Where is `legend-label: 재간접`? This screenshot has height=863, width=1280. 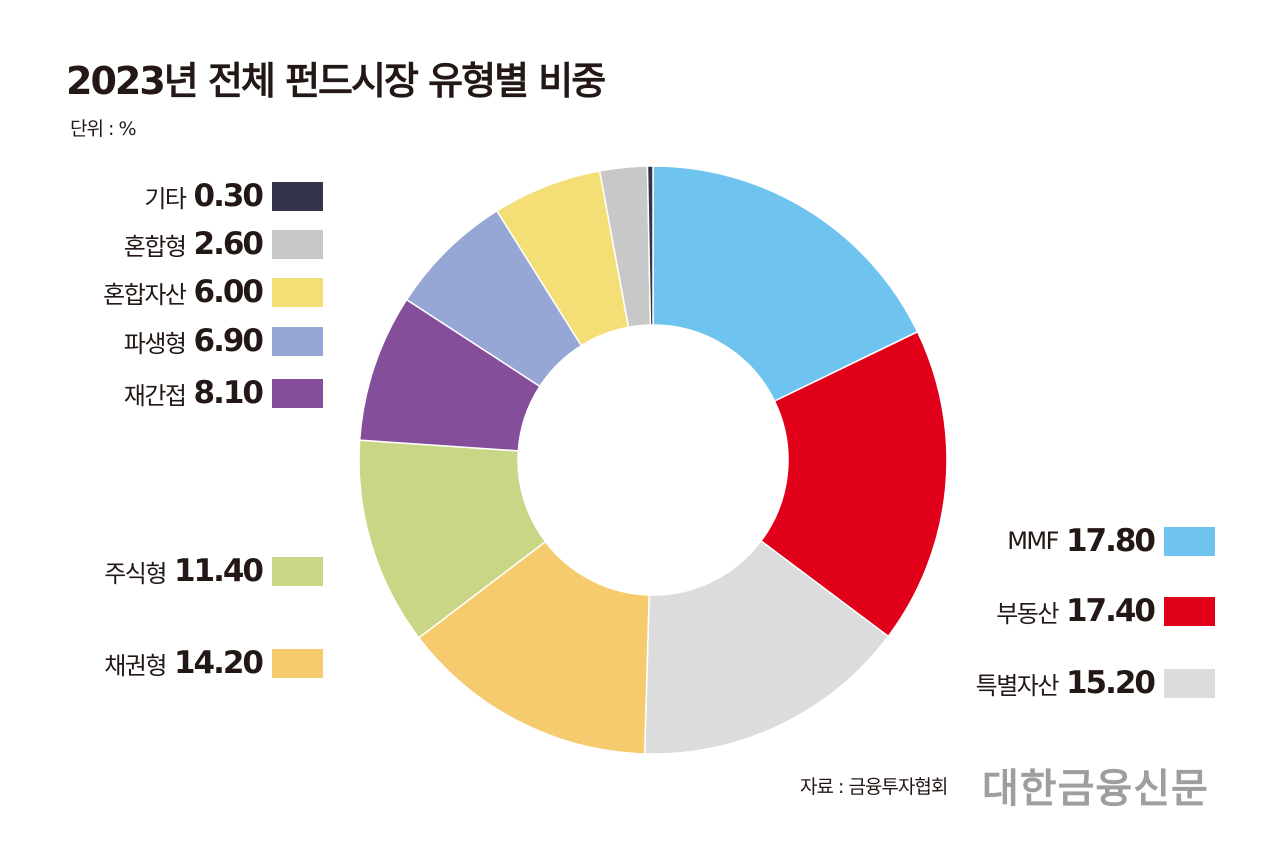
legend-label: 재간접 is located at coordinates (155, 395).